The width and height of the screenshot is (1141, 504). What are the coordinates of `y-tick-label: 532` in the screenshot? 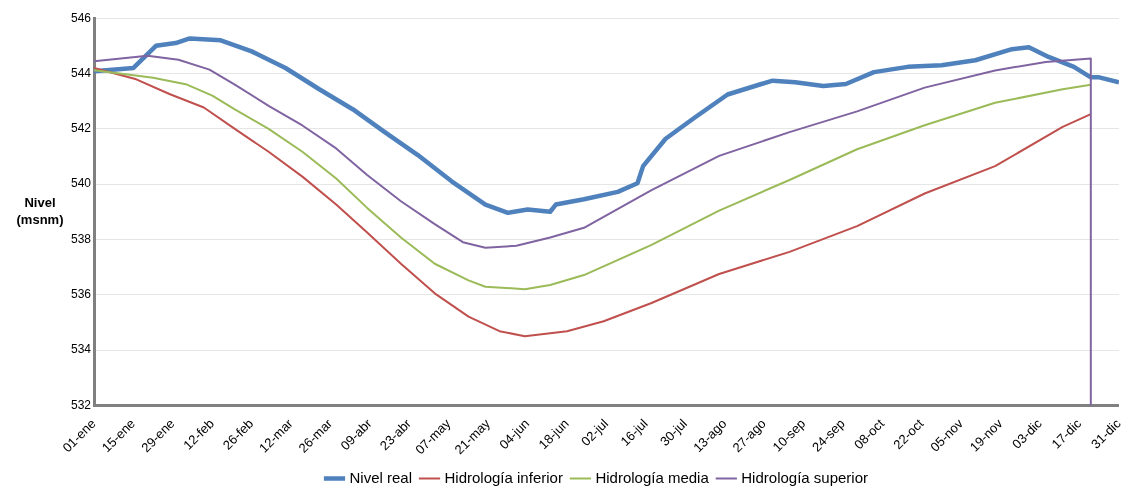 It's located at (81, 404).